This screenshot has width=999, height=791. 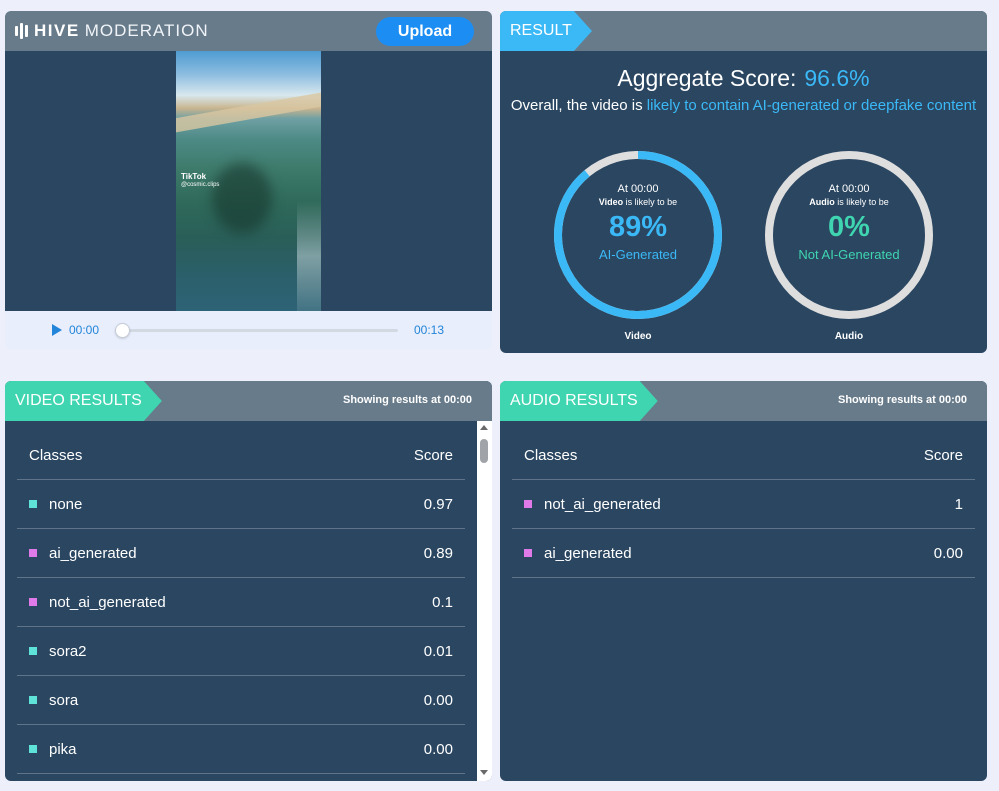 I want to click on overall-prefix: Overall, the video is, so click(x=576, y=105).